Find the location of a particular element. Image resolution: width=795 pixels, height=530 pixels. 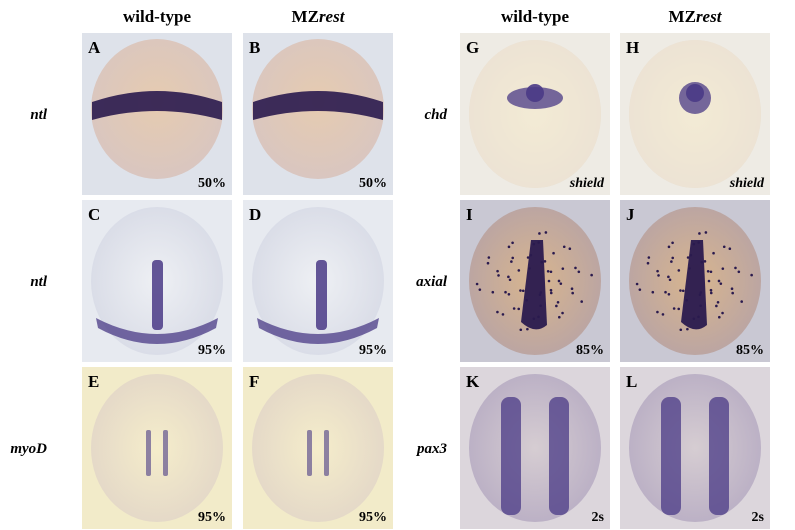

panel: C 95% is located at coordinates (157, 281).